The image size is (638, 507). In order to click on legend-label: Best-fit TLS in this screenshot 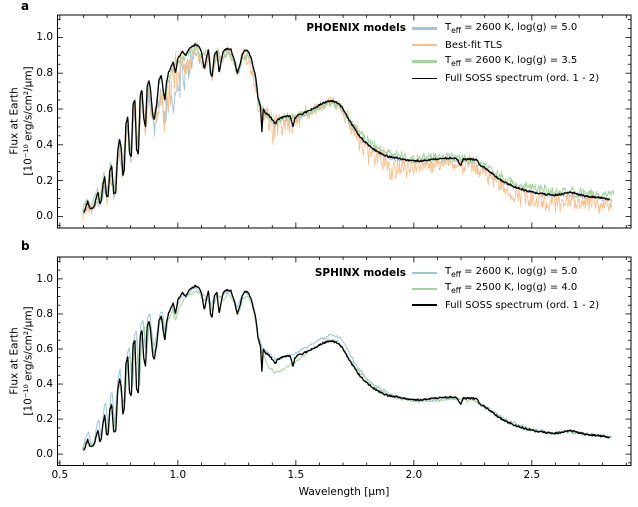, I will do `click(474, 45)`.